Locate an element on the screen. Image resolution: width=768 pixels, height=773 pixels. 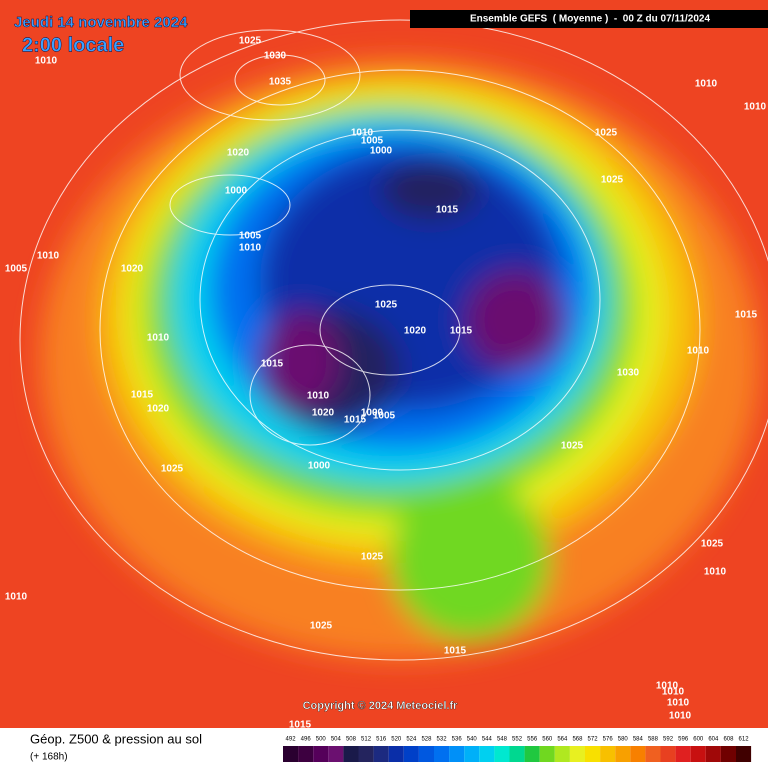
header-band is located at coordinates (589, 19).